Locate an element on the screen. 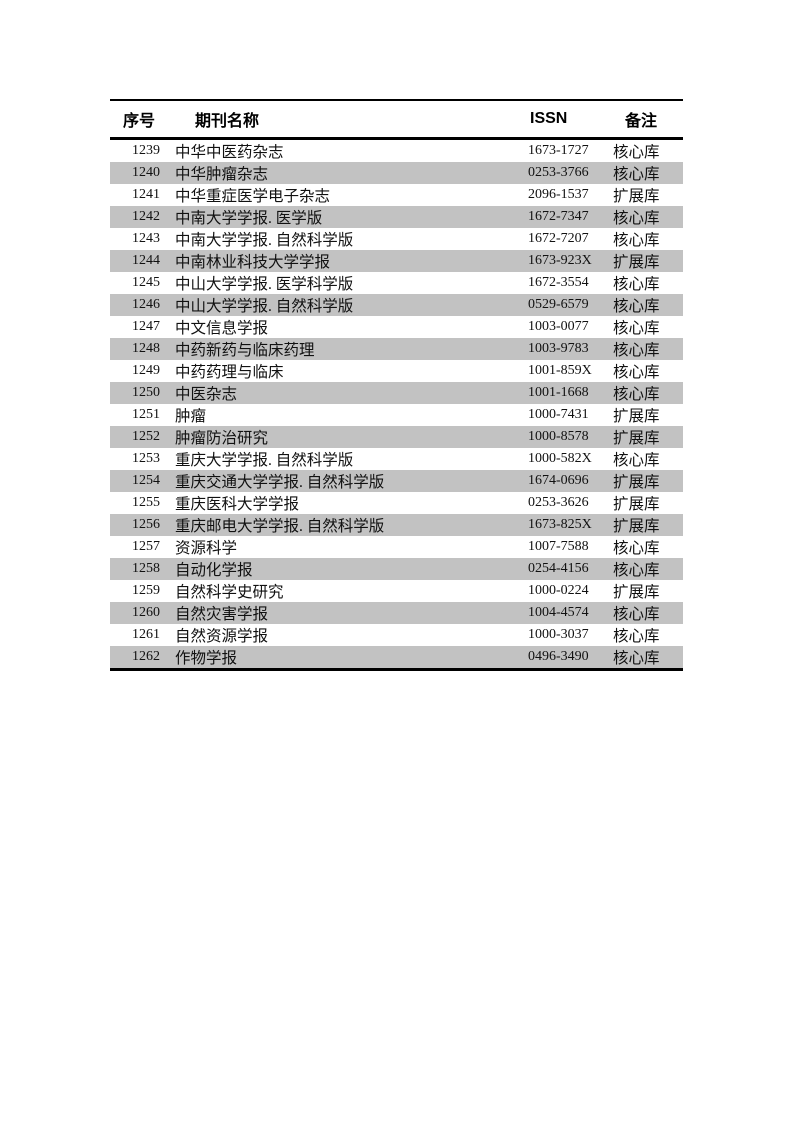  cell-serial-number: 1244 is located at coordinates (146, 260).